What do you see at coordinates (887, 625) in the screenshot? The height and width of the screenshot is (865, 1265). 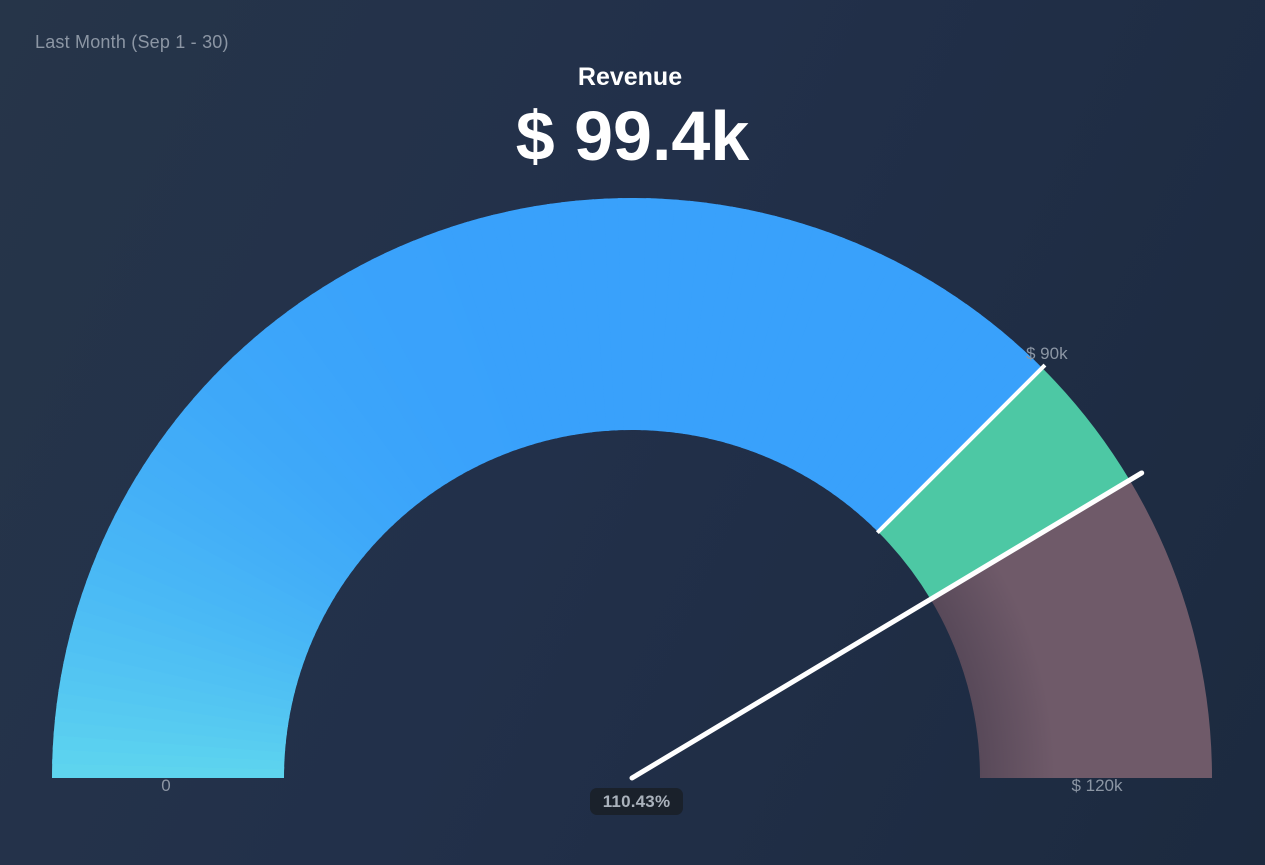 I see `gauge-needle` at bounding box center [887, 625].